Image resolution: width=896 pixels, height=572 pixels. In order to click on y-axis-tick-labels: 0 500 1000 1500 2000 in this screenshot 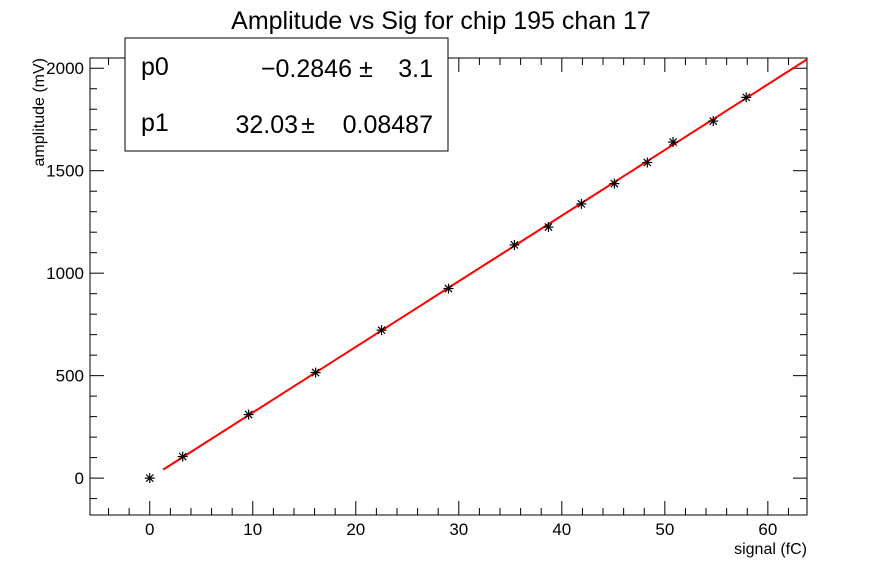, I will do `click(65, 273)`.